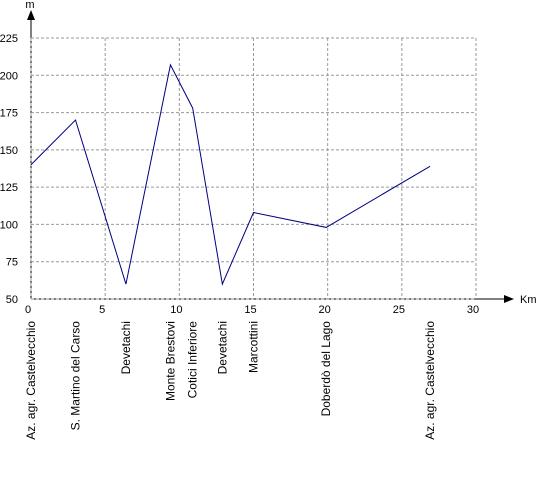 The image size is (551, 480). I want to click on point-label: Marcottini, so click(254, 347).